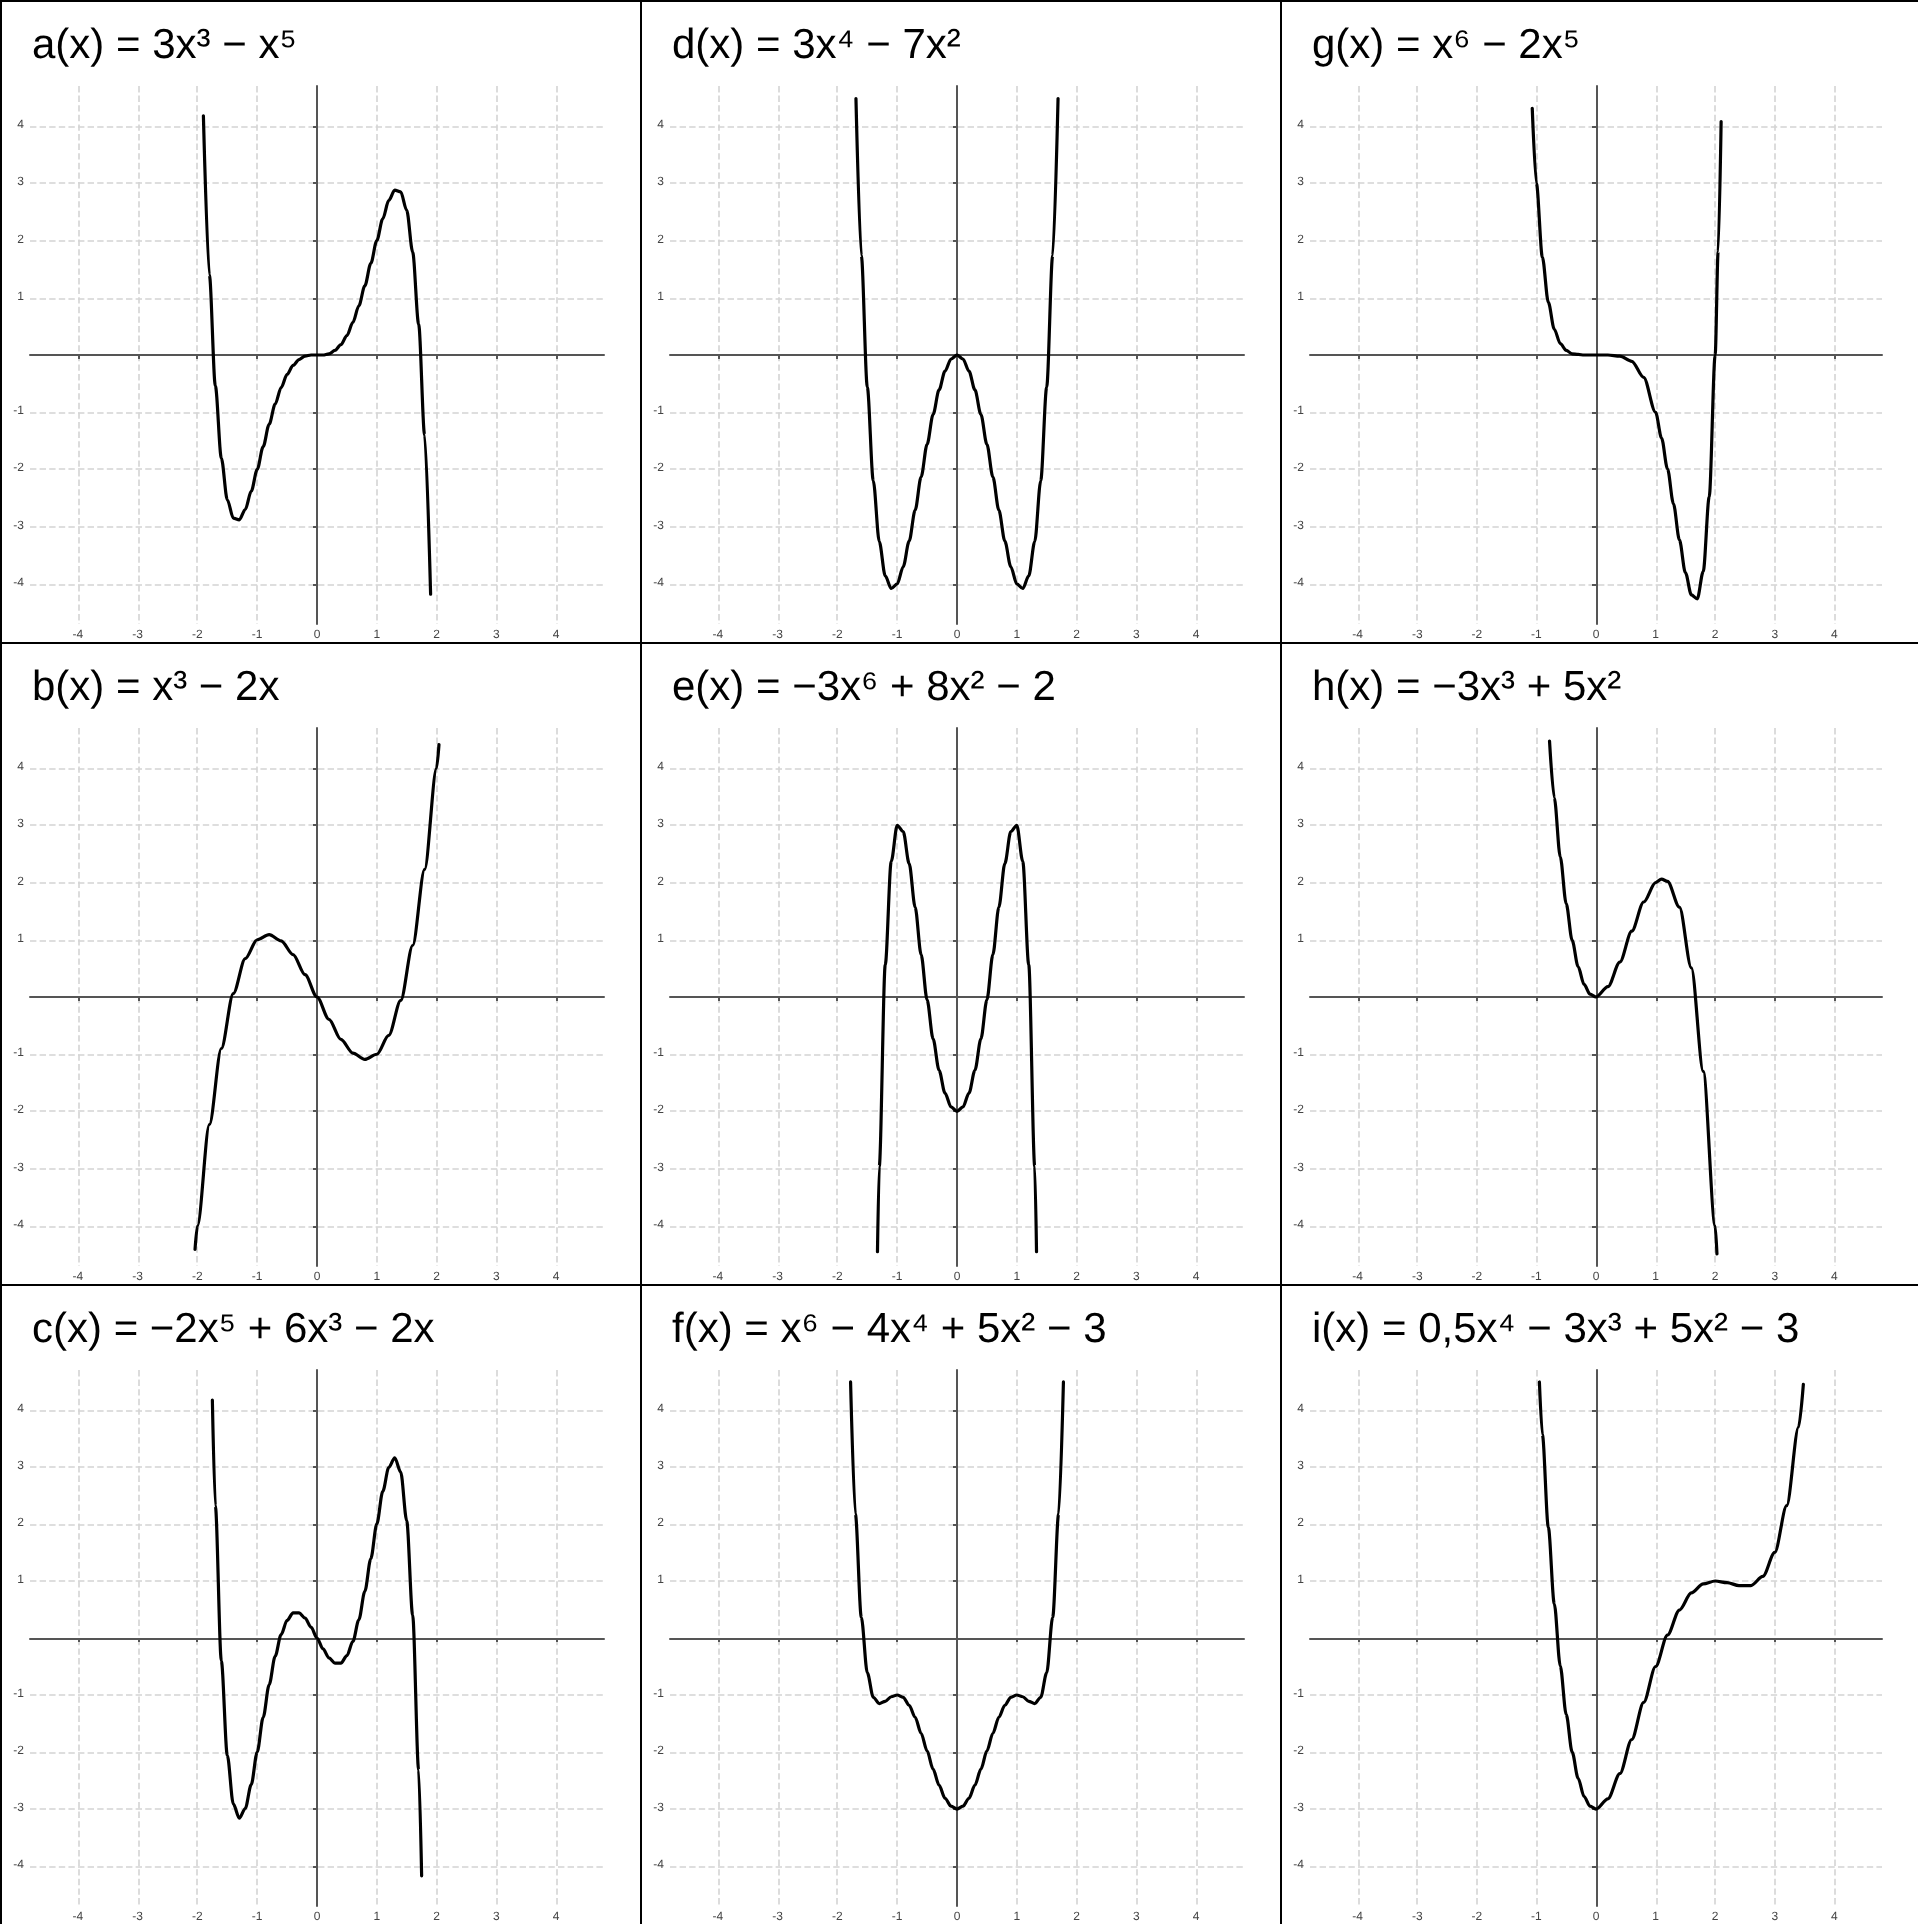  What do you see at coordinates (1556, 1329) in the screenshot?
I see `chart-title: i(x) = 0,5x⁴ − 3x³ + 5x² − 3` at bounding box center [1556, 1329].